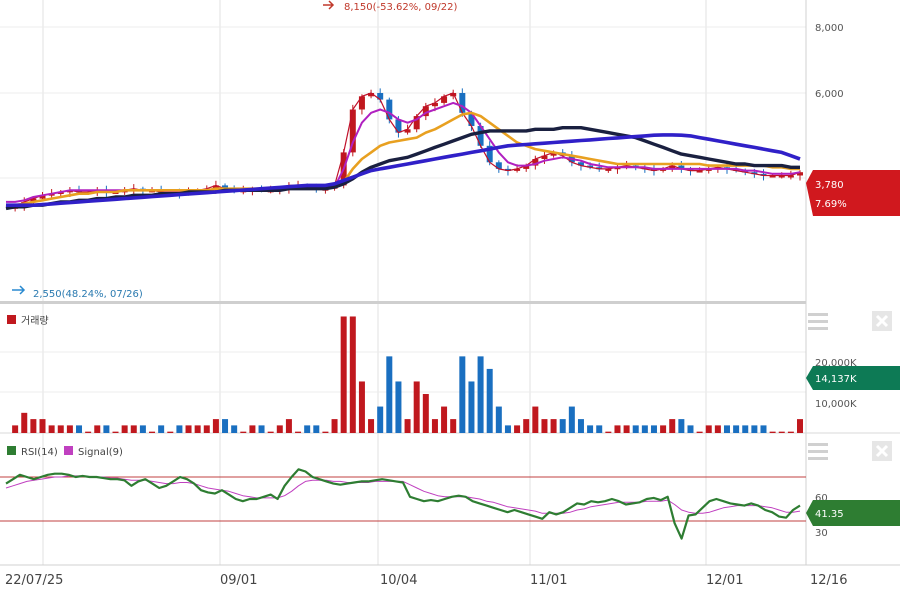  I want to click on volume-legend-swatch, so click(11, 319).